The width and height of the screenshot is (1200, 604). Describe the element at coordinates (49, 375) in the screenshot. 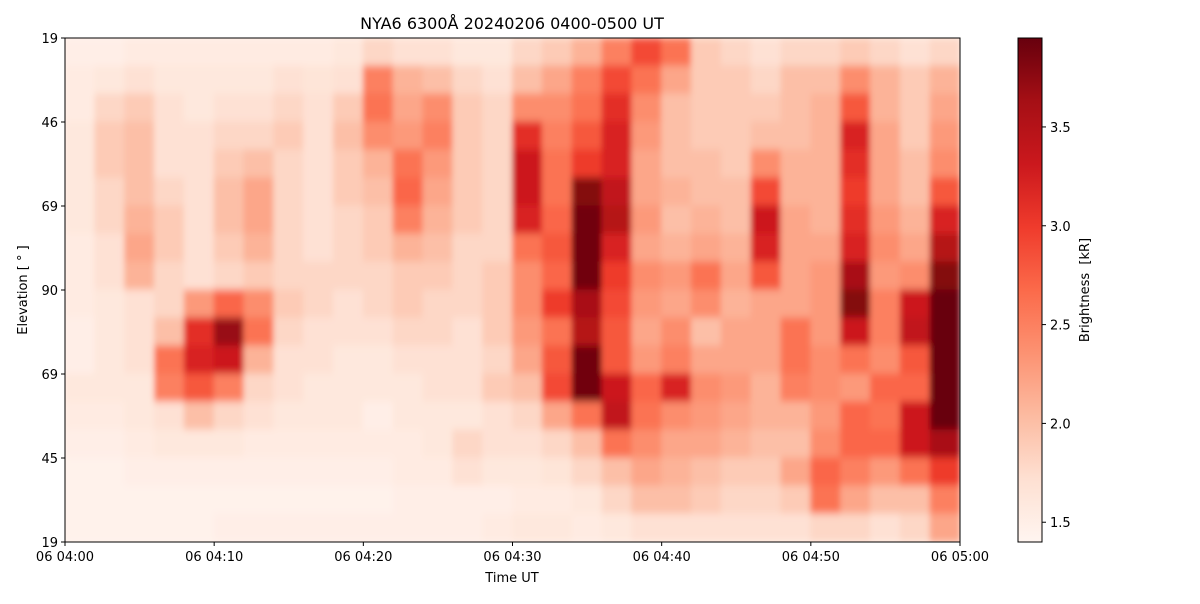

I see `y-tick-label: 69` at that location.